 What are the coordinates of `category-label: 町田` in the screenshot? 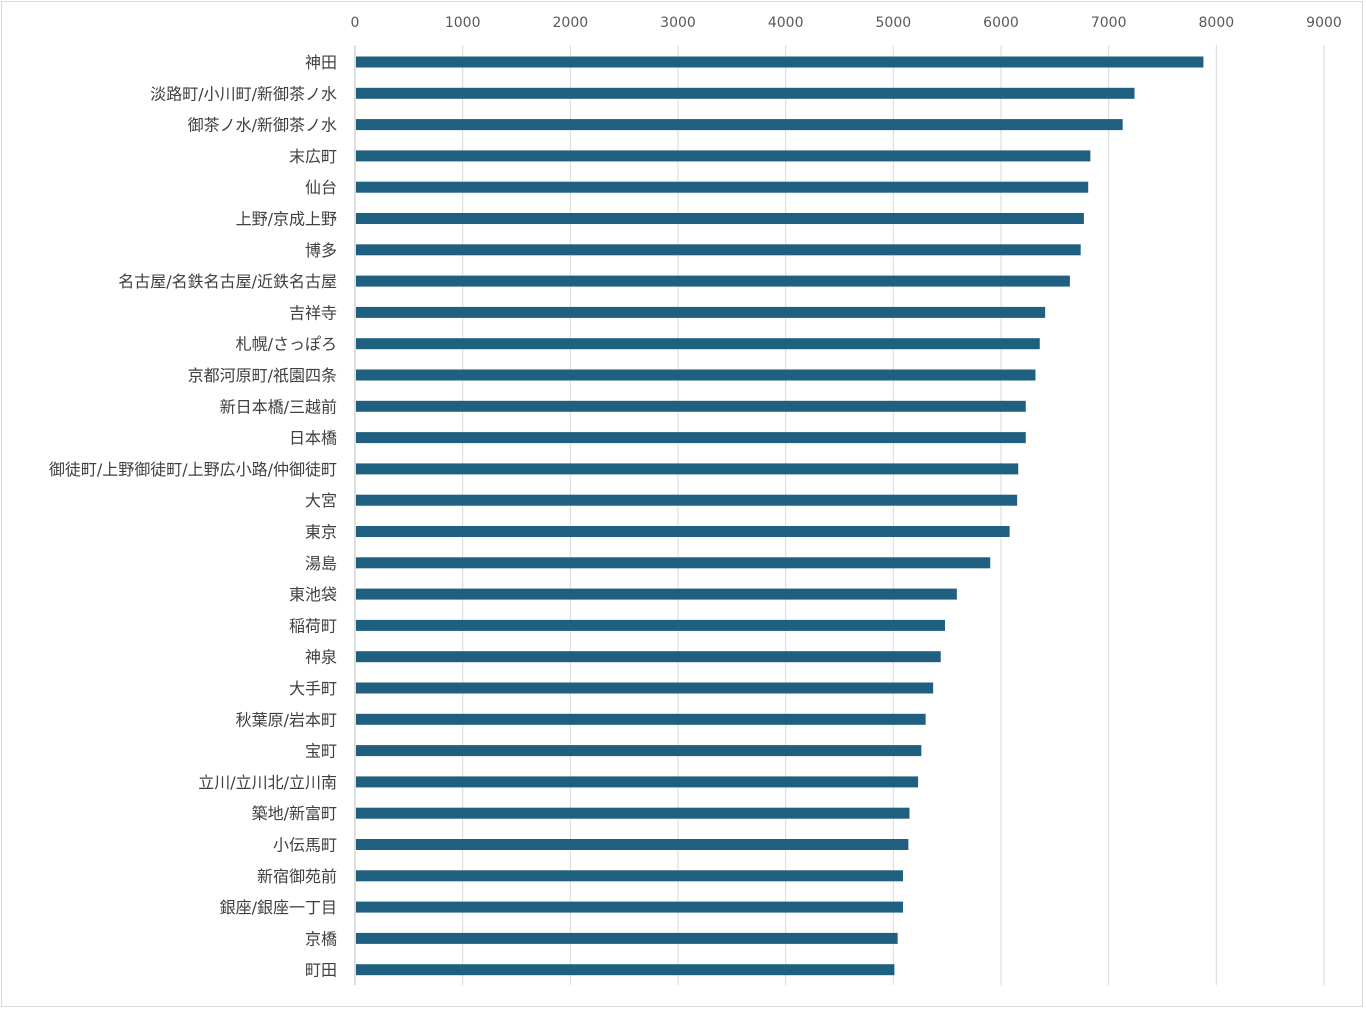 It's located at (321, 970).